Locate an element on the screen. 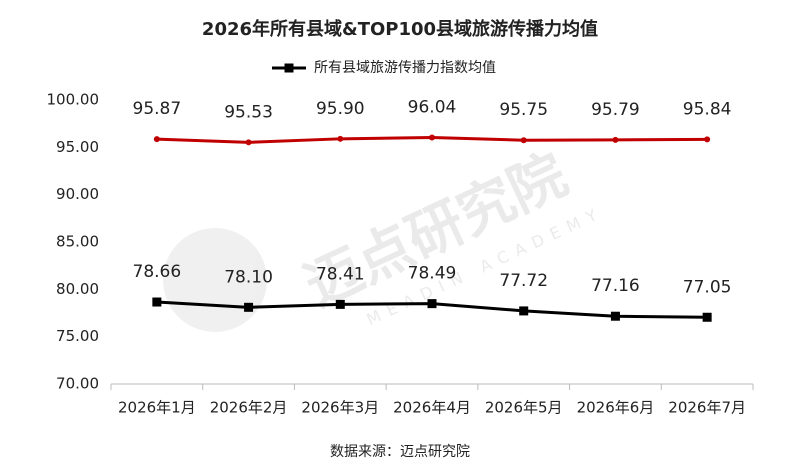 This screenshot has height=476, width=800. x-tick-label: 2026年5月 is located at coordinates (524, 408).